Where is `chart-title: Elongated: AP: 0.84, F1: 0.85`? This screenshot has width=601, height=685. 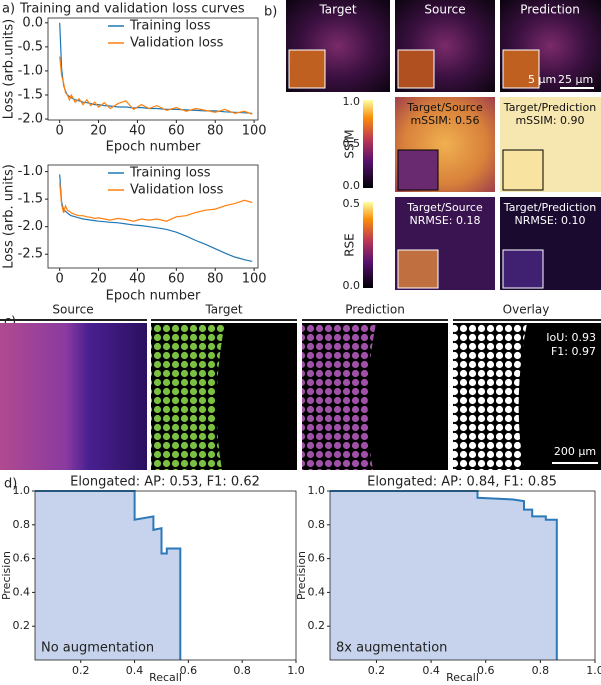
chart-title: Elongated: AP: 0.84, F1: 0.85 is located at coordinates (462, 482).